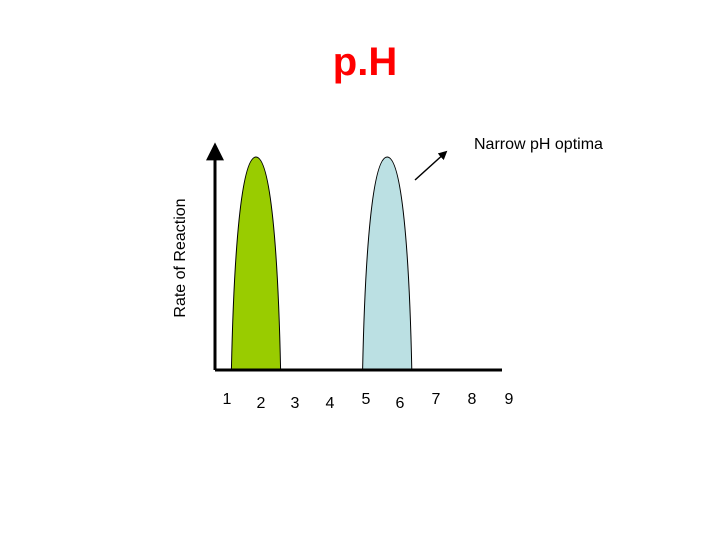 This screenshot has width=720, height=540. I want to click on x-tick-label: 8, so click(472, 399).